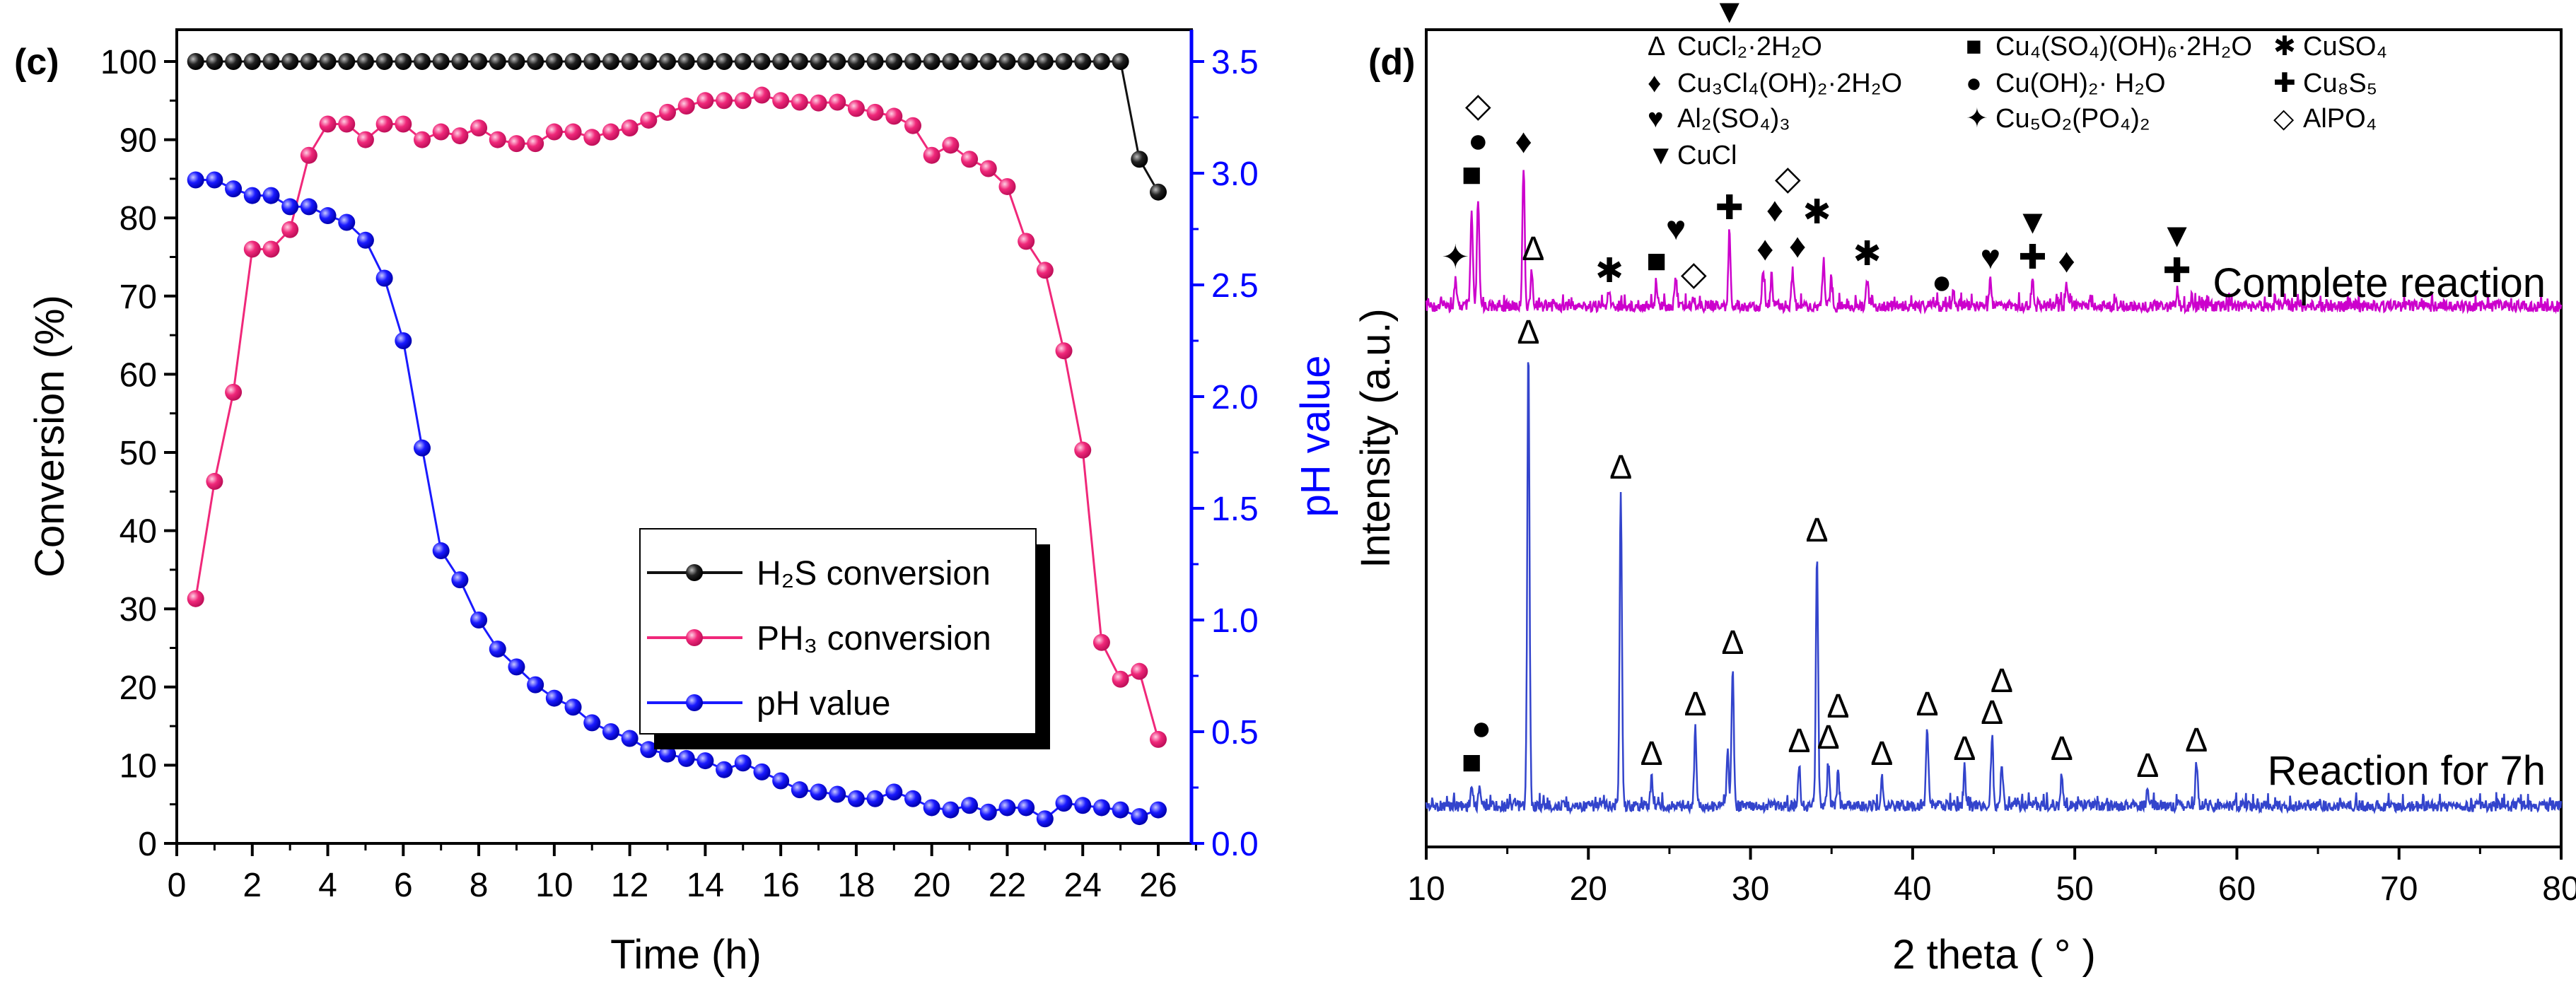  I want to click on y2-tick-label: 1.5, so click(1235, 509).